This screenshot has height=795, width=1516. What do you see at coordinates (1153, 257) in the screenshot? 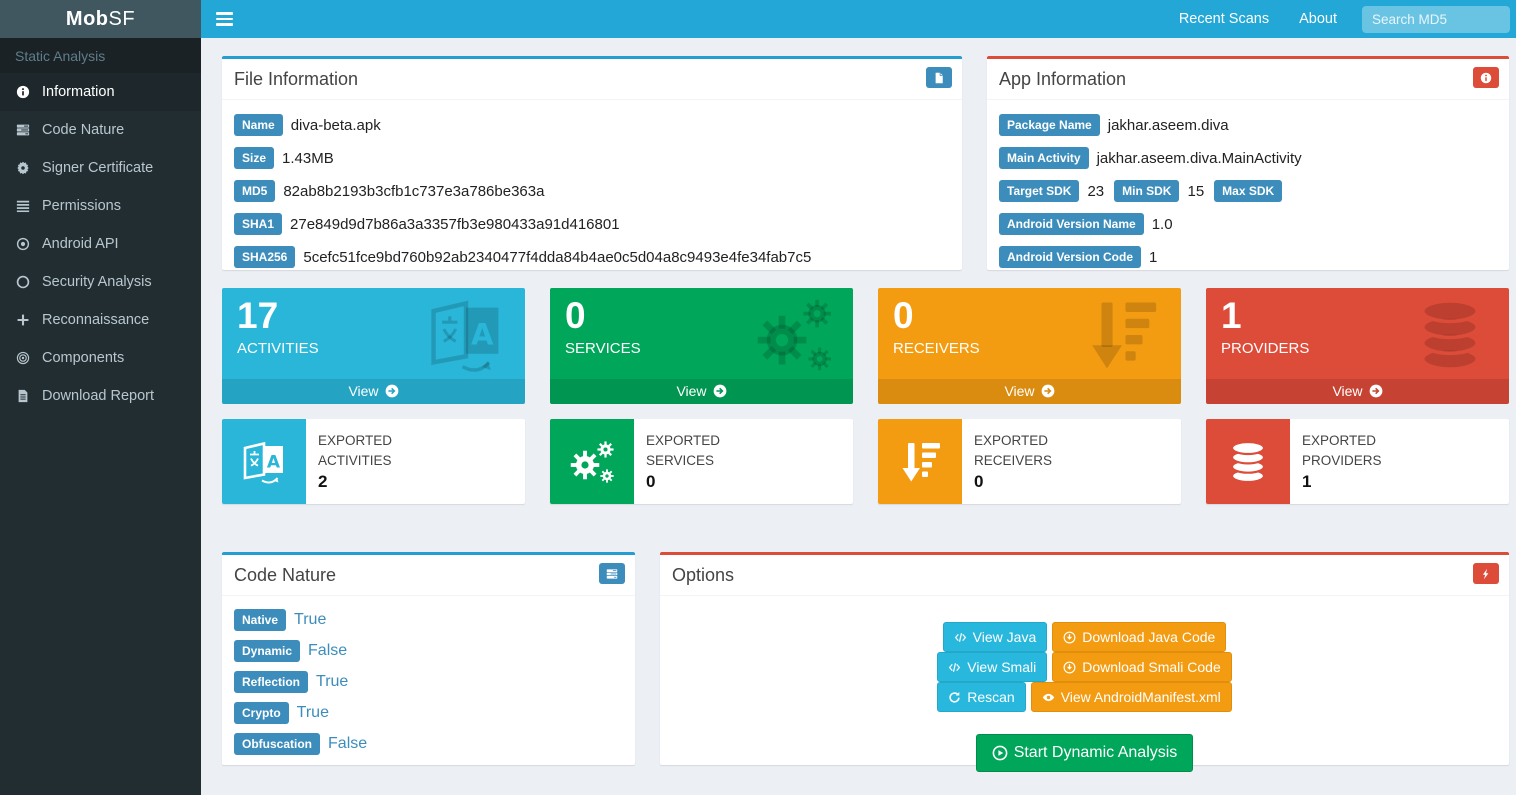
I see `field-value: 1` at bounding box center [1153, 257].